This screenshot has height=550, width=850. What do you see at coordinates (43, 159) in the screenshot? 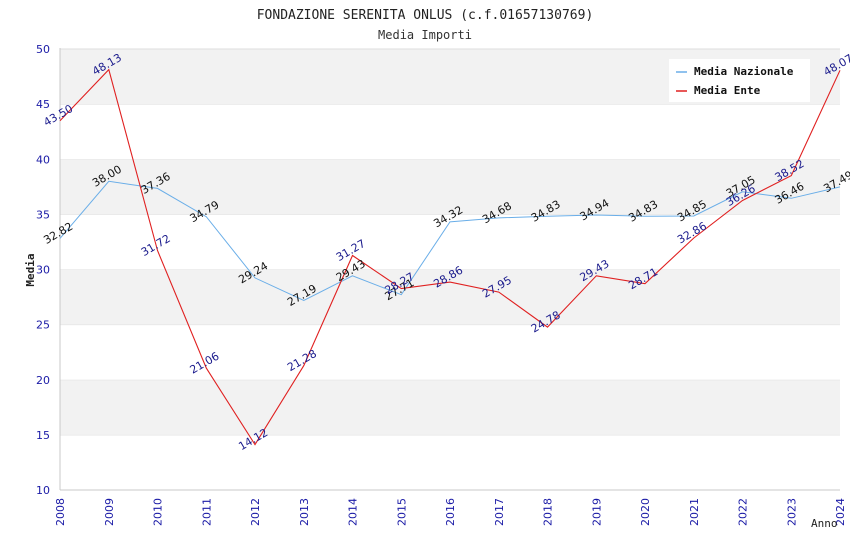
I see `y-tick-label: 40` at bounding box center [43, 159].